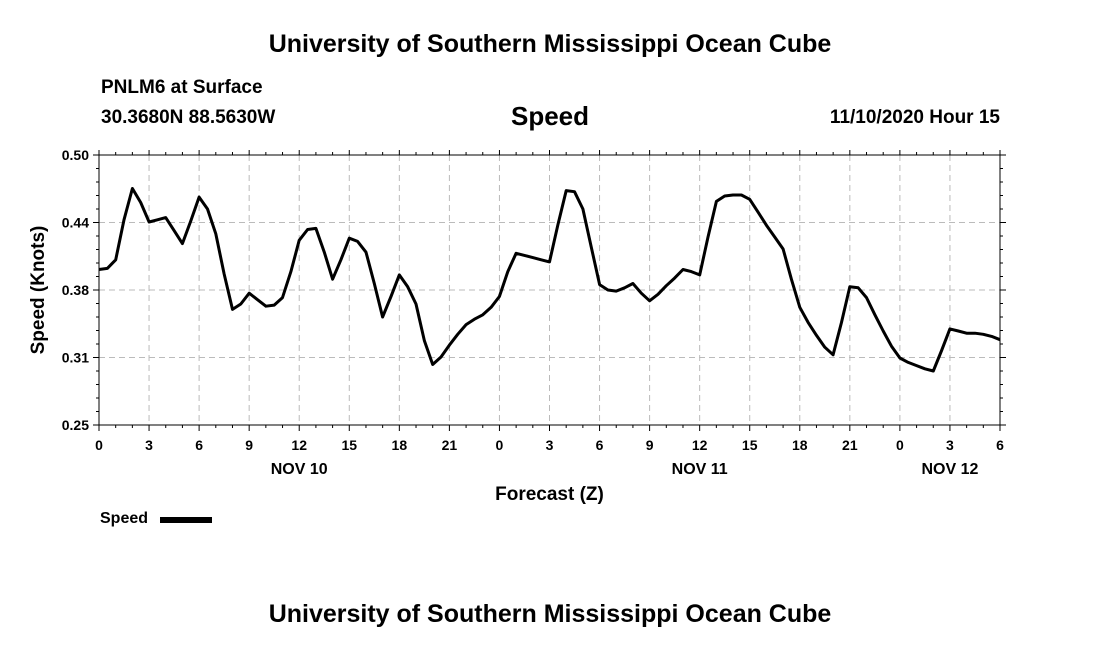  What do you see at coordinates (700, 469) in the screenshot?
I see `day-label: NOV 11` at bounding box center [700, 469].